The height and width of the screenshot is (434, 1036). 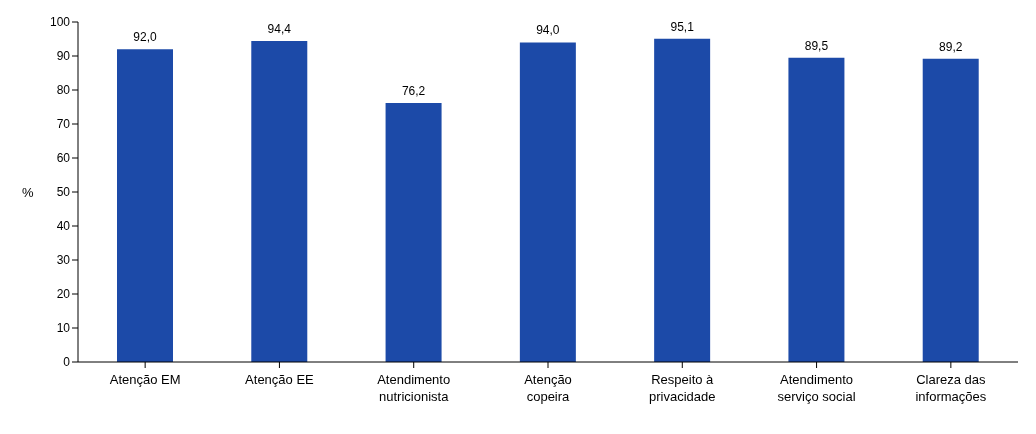 I want to click on x-tick-label: Atenção copeira, so click(x=548, y=388).